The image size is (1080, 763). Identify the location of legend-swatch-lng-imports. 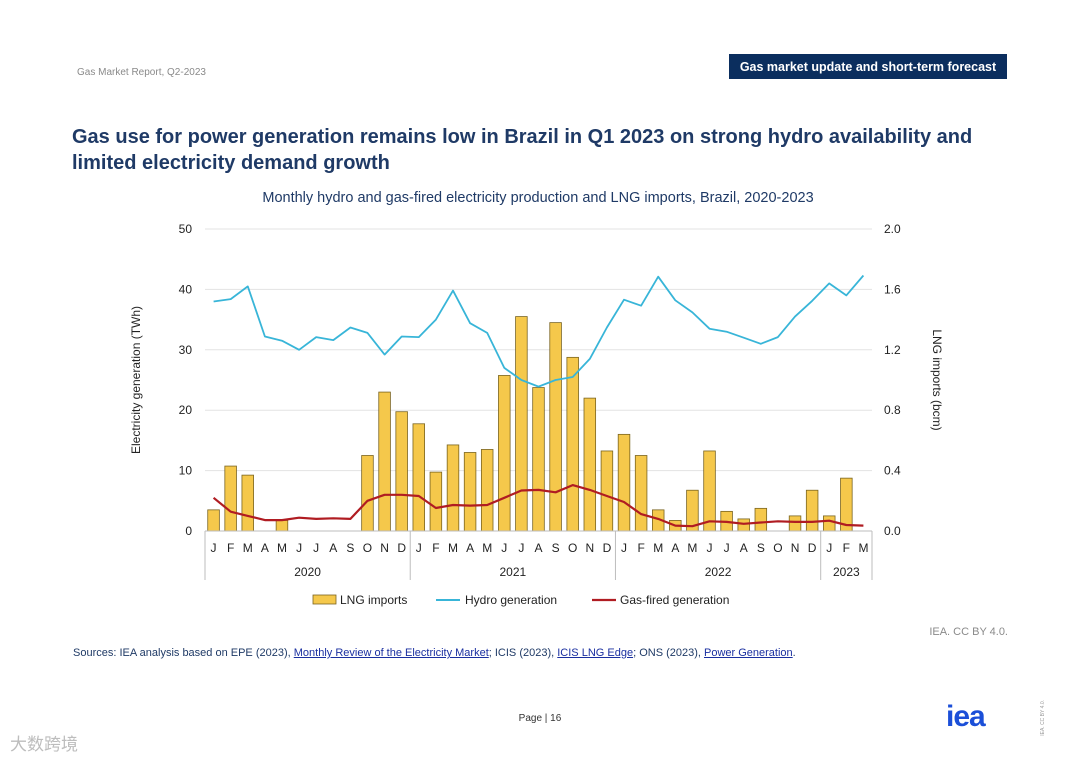
(324, 599).